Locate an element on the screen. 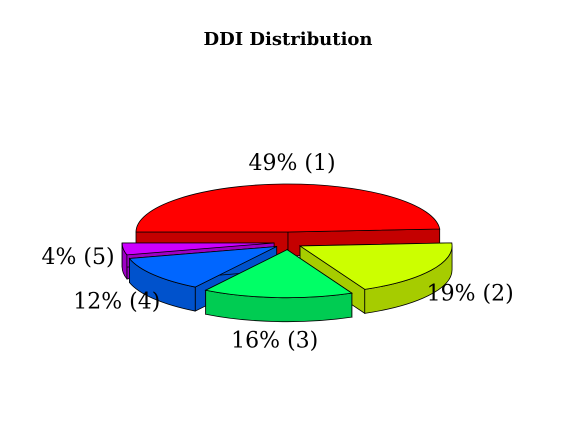 This screenshot has width=576, height=439. pie-slice-3-top is located at coordinates (278, 274).